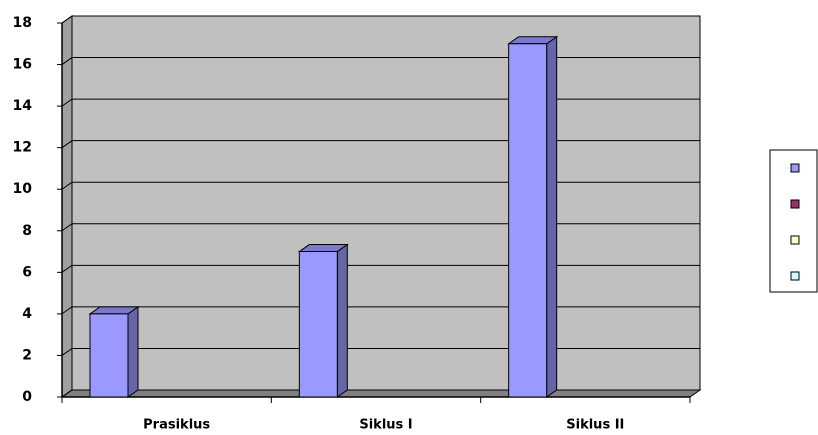 This screenshot has height=435, width=818. Describe the element at coordinates (27, 231) in the screenshot. I see `y-tick-label: 8` at that location.